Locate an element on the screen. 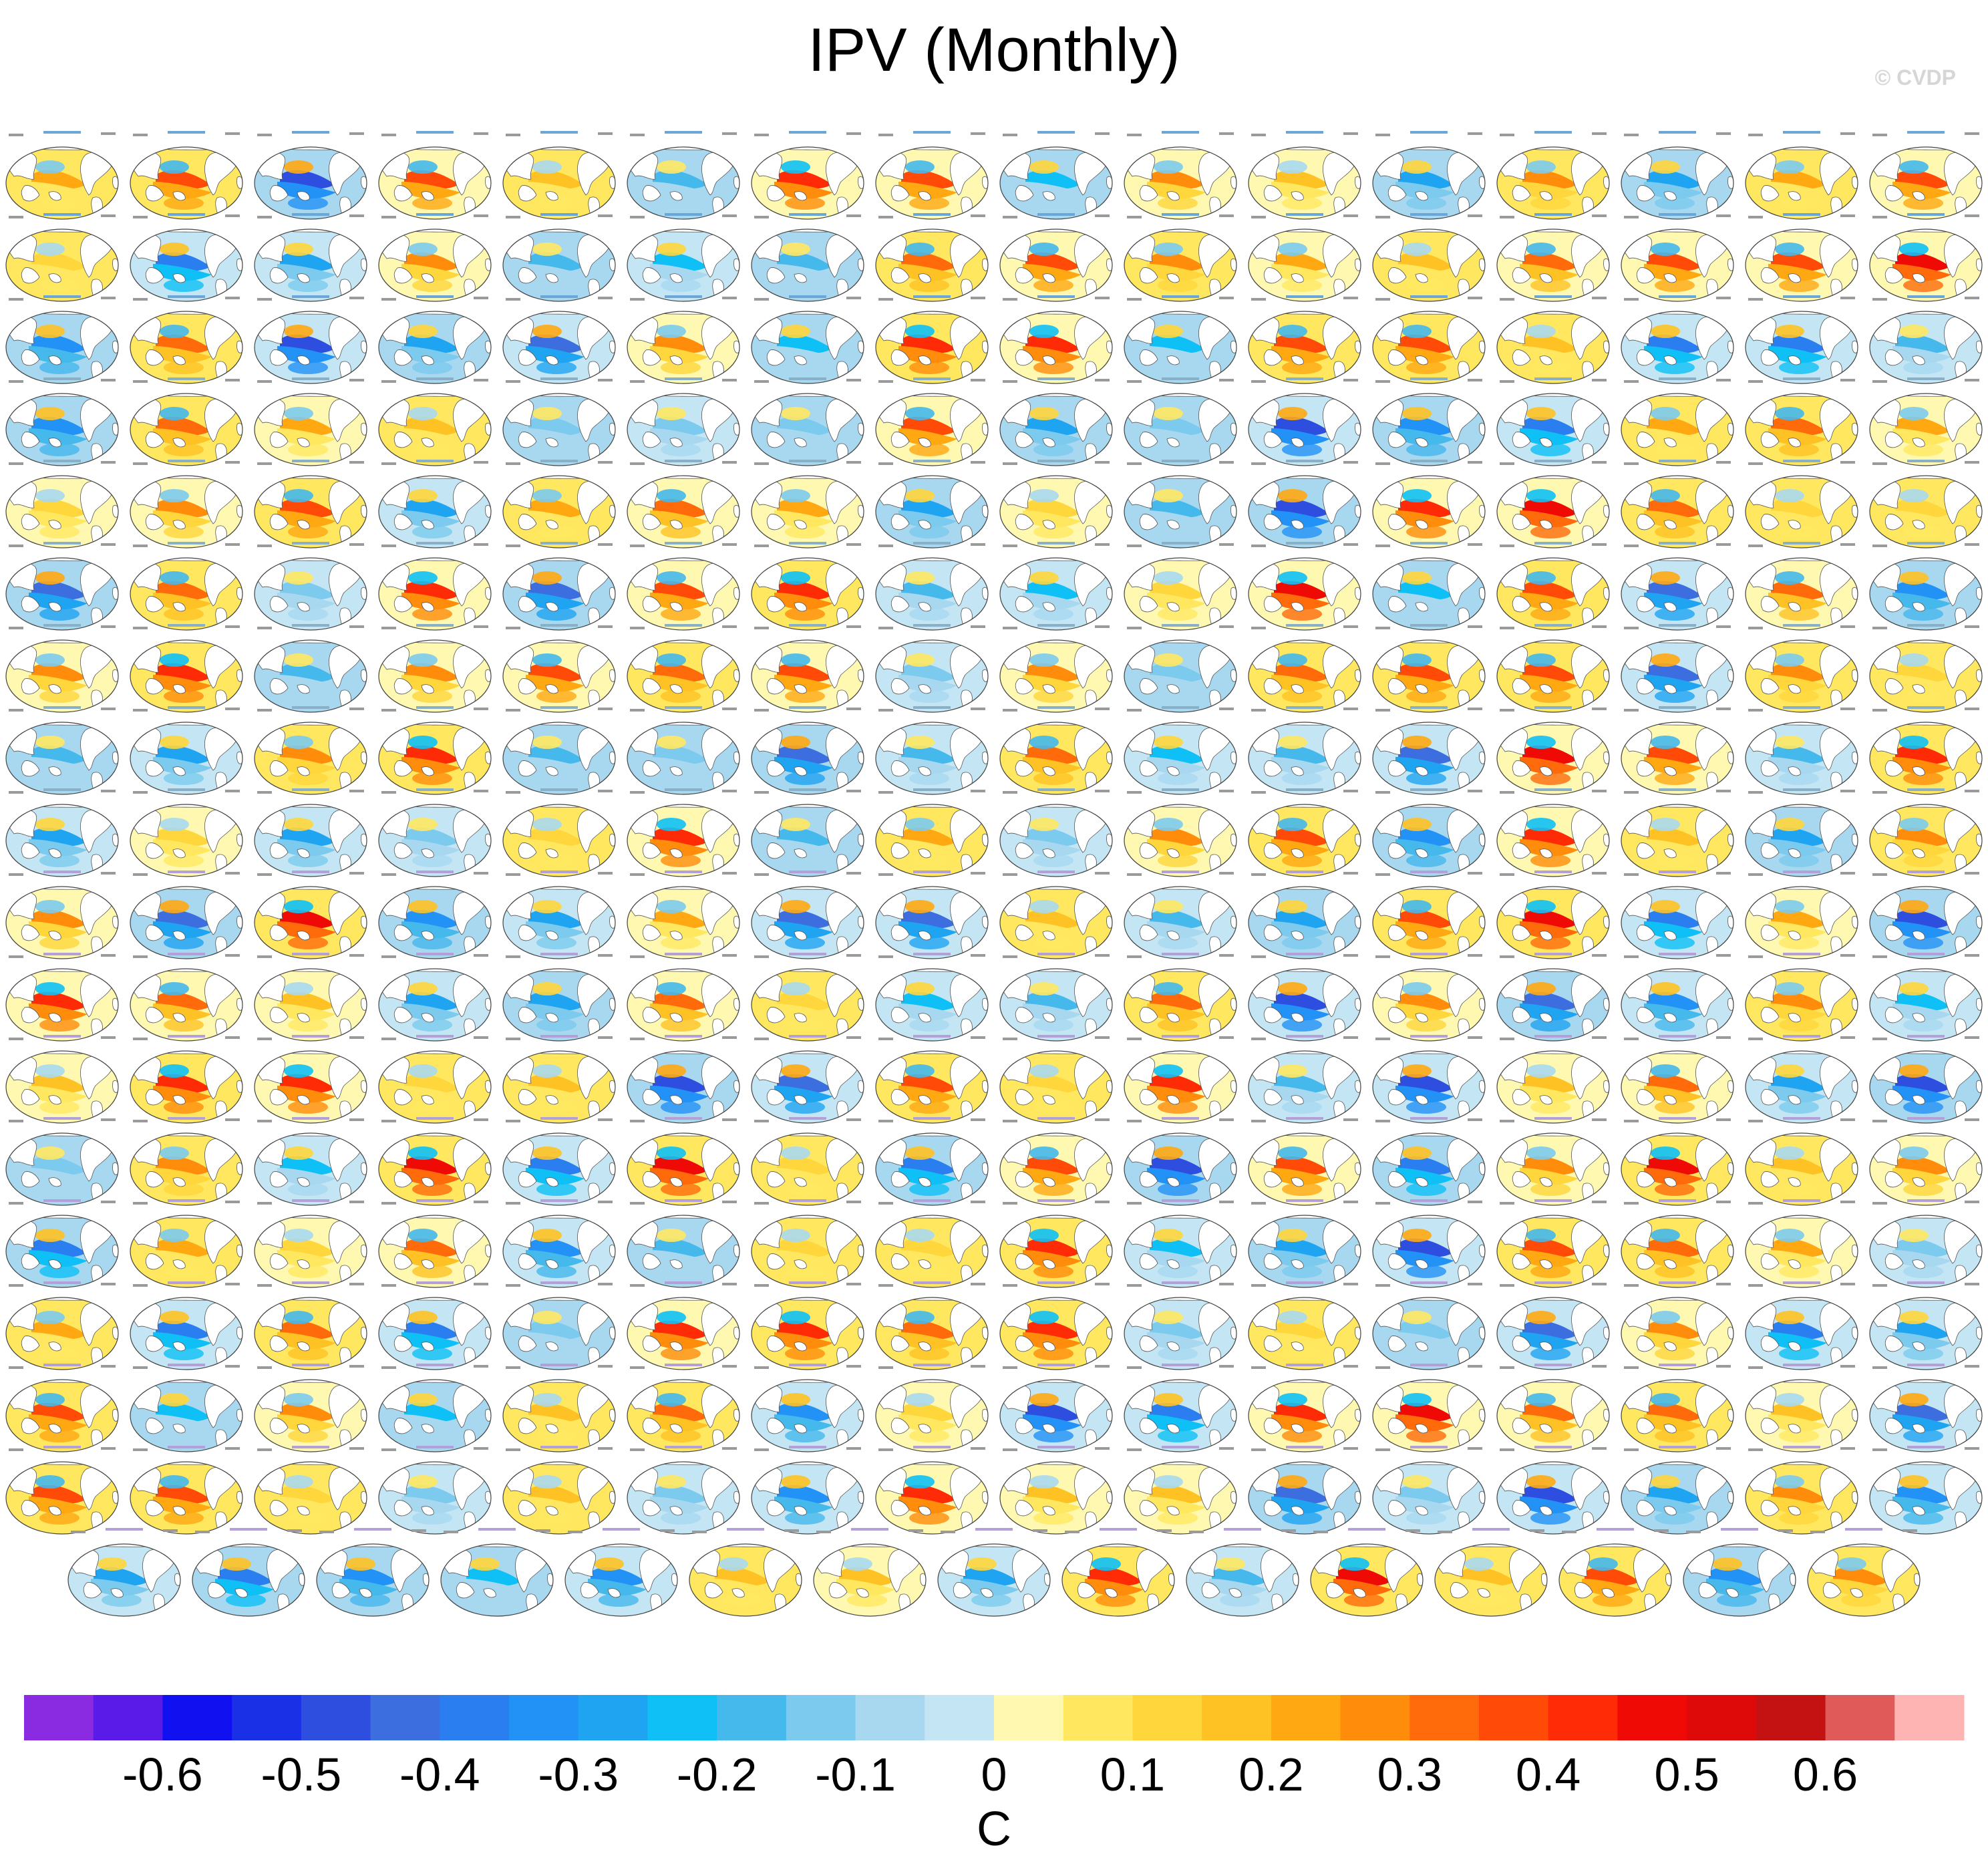  colorbar-tick-label: 0.5 is located at coordinates (1686, 1774).